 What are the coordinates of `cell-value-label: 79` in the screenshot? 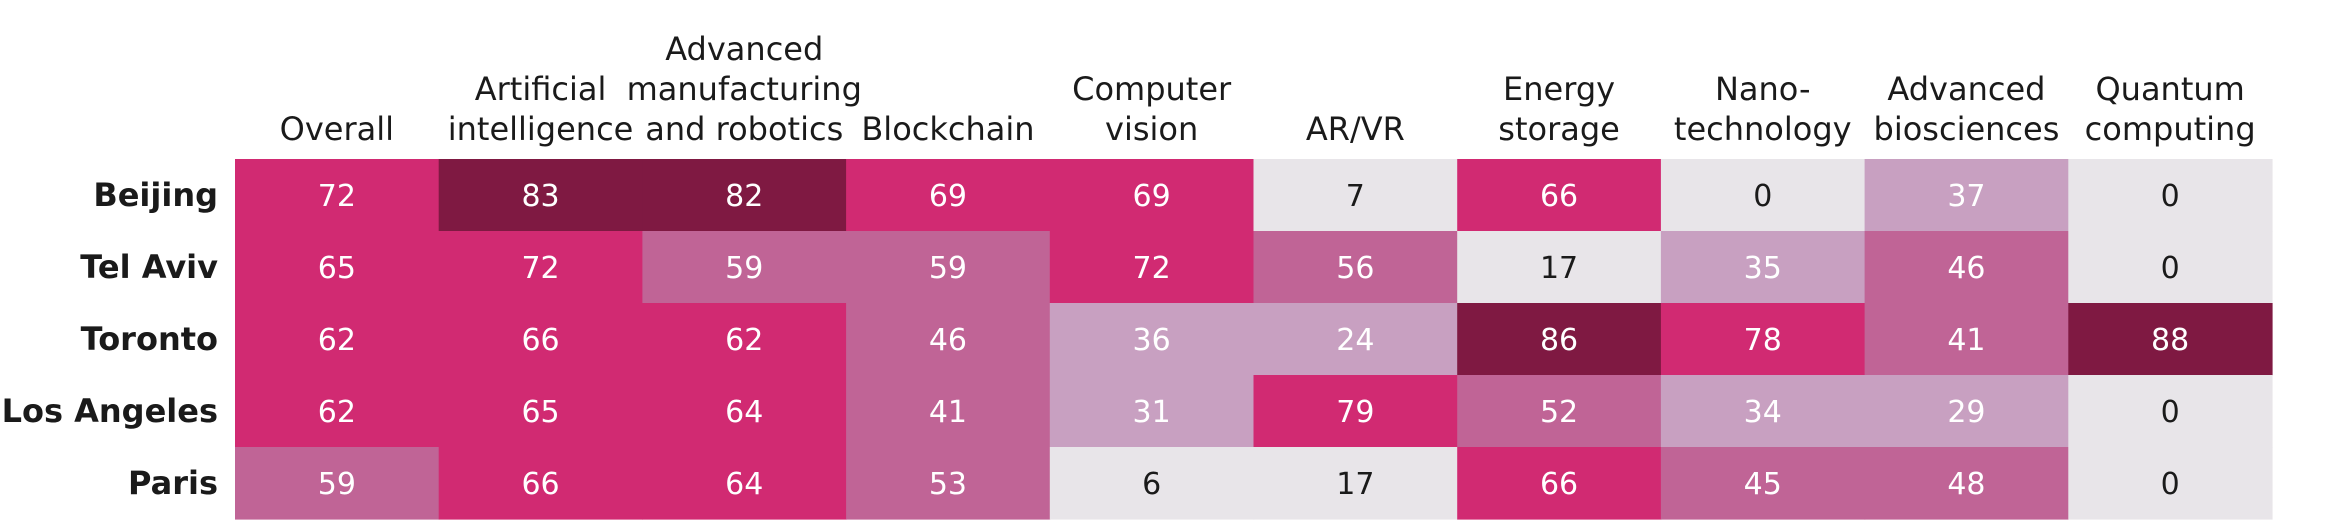 It's located at (1355, 412).